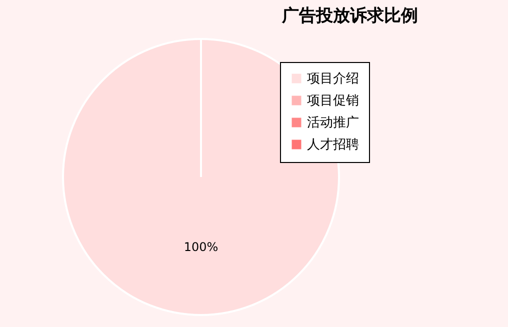 The width and height of the screenshot is (508, 327). What do you see at coordinates (333, 101) in the screenshot?
I see `legend-label: 项目促销` at bounding box center [333, 101].